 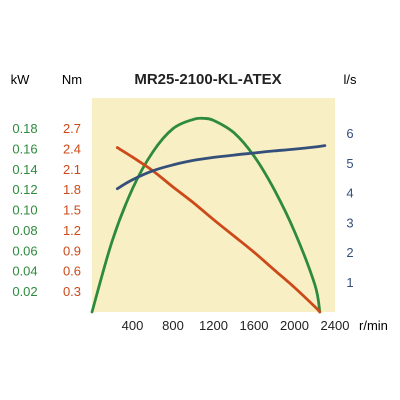 I want to click on x-axis-ticks: 400 800 1200 1600 2000 2400, so click(x=236, y=325).